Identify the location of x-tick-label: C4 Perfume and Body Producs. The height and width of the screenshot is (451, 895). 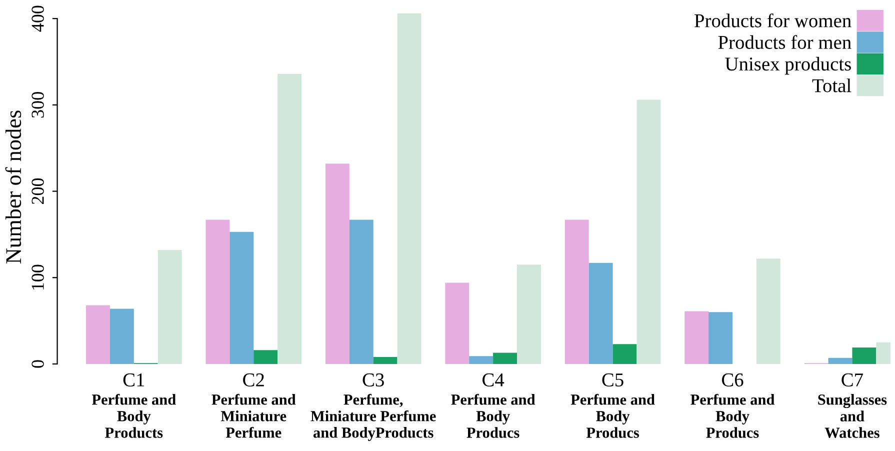
(493, 405).